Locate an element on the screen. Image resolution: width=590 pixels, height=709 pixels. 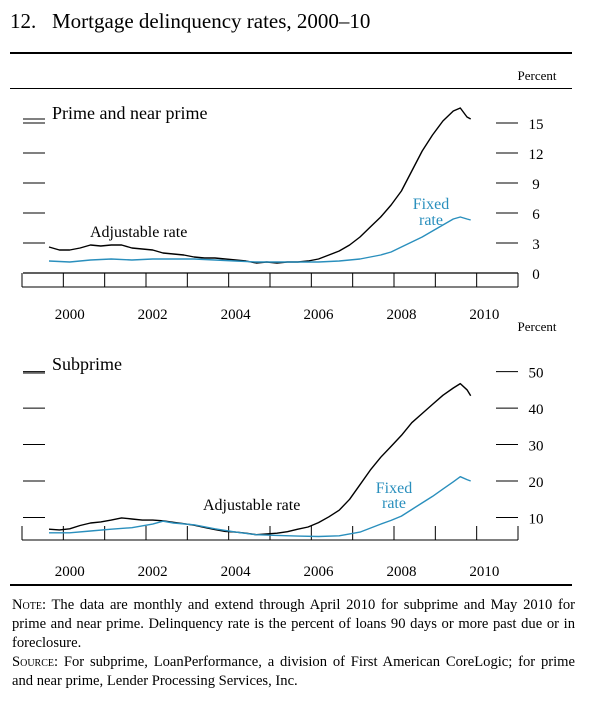
y-tick-label: 12 is located at coordinates (536, 155).